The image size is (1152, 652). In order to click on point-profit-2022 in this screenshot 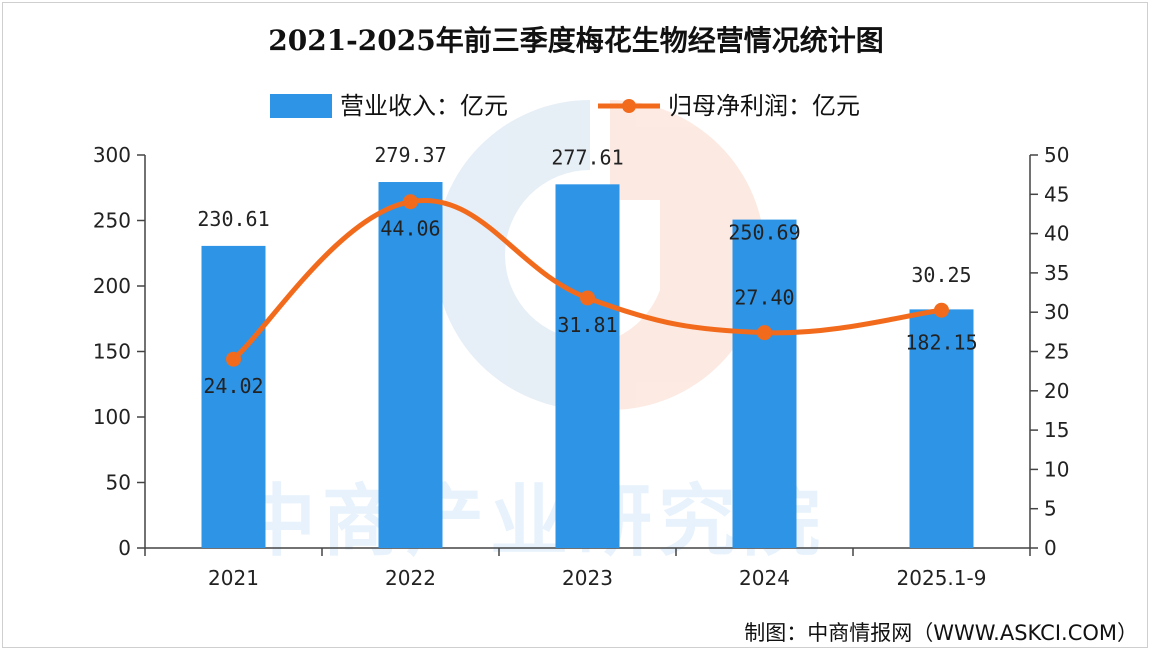, I will do `click(410, 202)`.